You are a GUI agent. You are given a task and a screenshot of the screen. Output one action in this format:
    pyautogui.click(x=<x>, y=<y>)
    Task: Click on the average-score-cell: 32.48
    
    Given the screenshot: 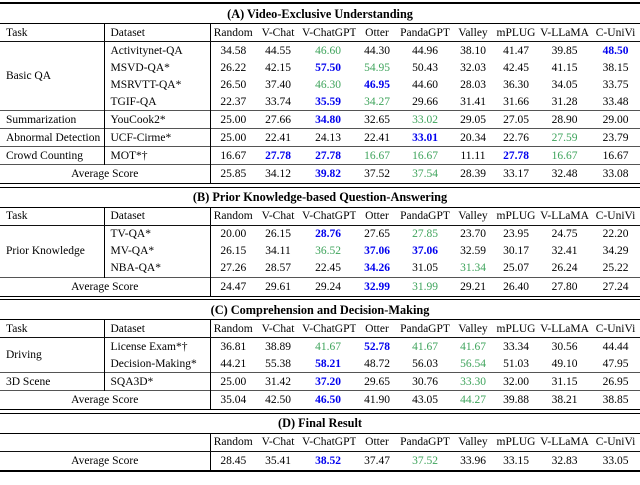 What is the action you would take?
    pyautogui.click(x=564, y=174)
    